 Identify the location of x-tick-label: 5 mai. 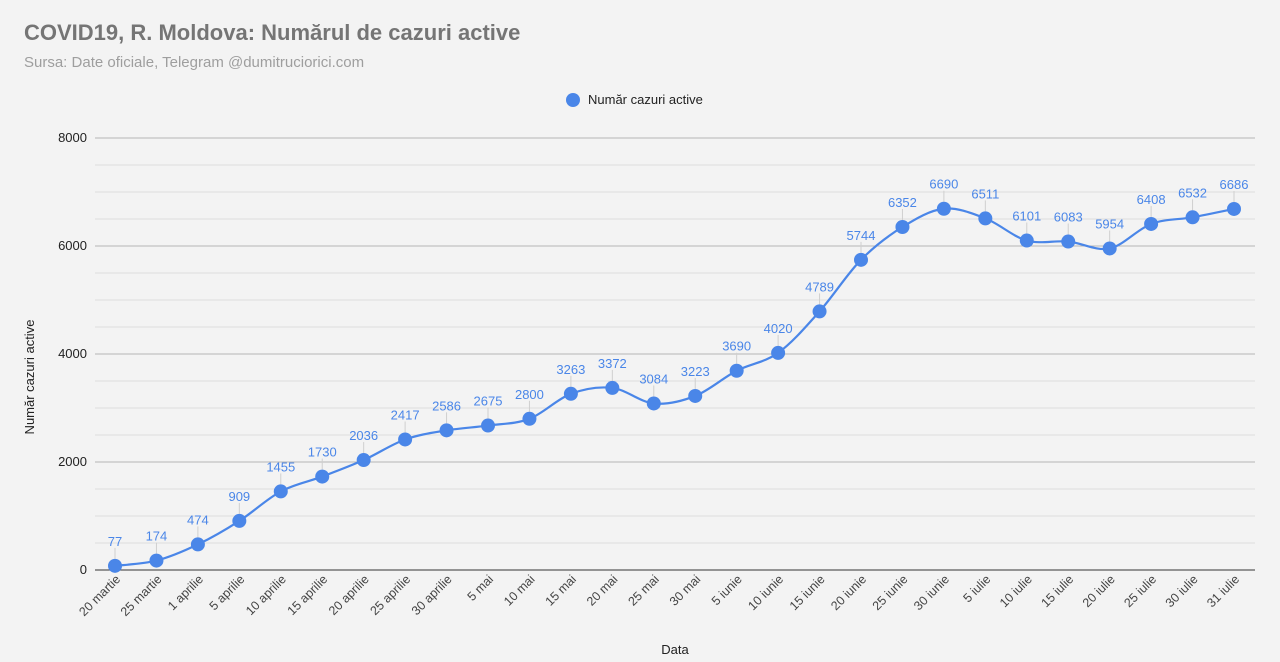
(481, 588).